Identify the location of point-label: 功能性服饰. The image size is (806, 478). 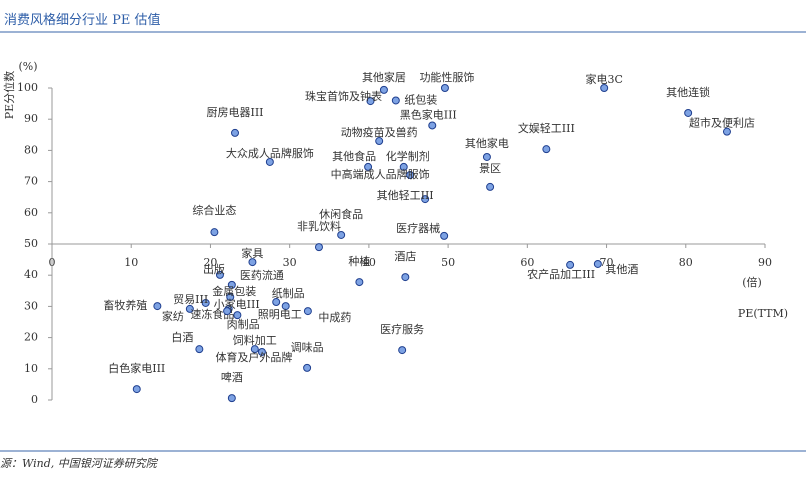
(446, 77).